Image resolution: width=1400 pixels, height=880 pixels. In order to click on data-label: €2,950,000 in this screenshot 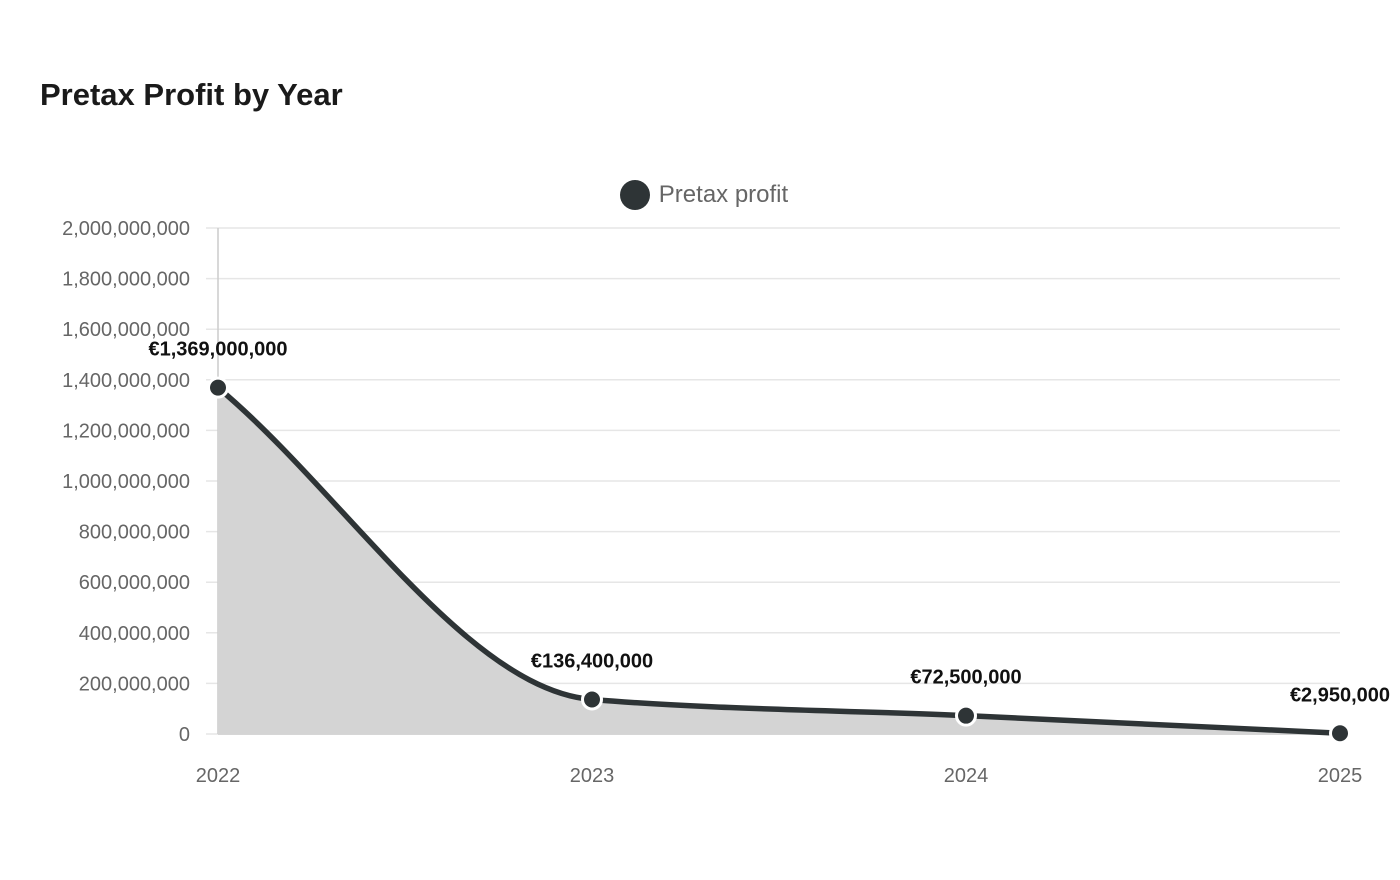, I will do `click(1340, 695)`.